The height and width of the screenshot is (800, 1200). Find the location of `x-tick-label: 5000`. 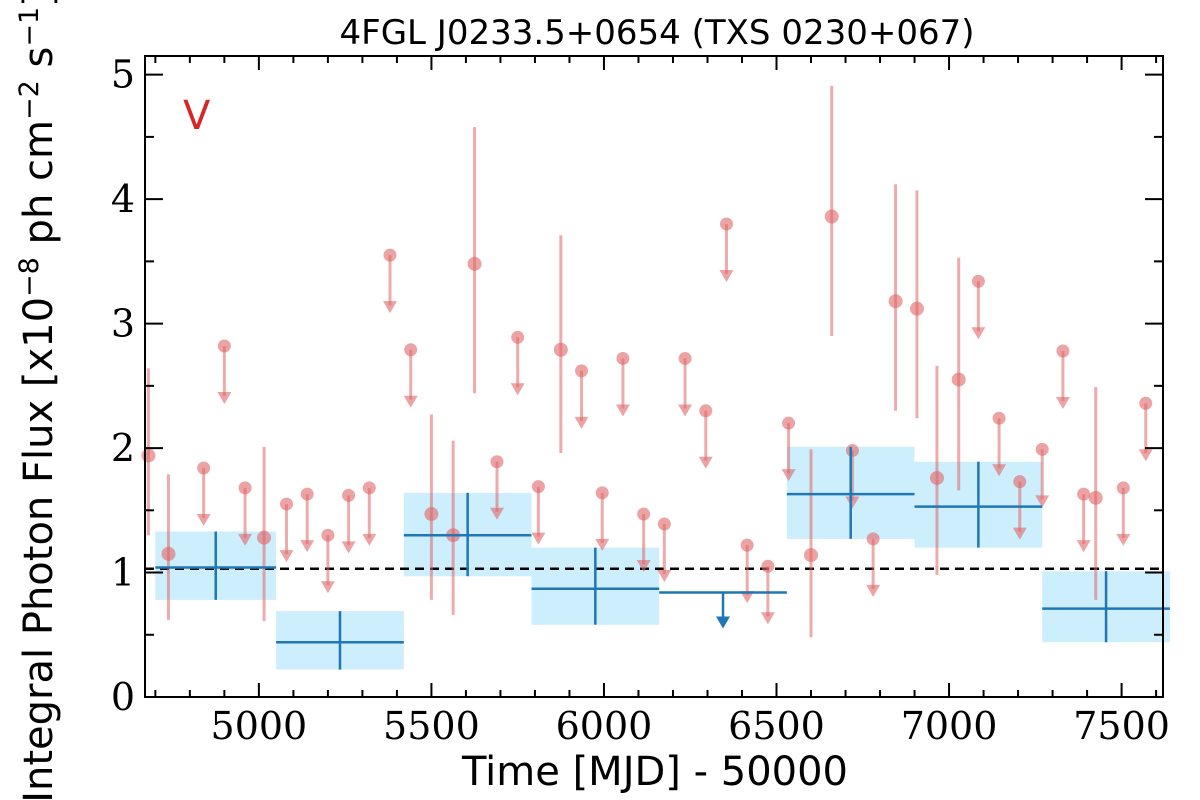

x-tick-label: 5000 is located at coordinates (259, 726).